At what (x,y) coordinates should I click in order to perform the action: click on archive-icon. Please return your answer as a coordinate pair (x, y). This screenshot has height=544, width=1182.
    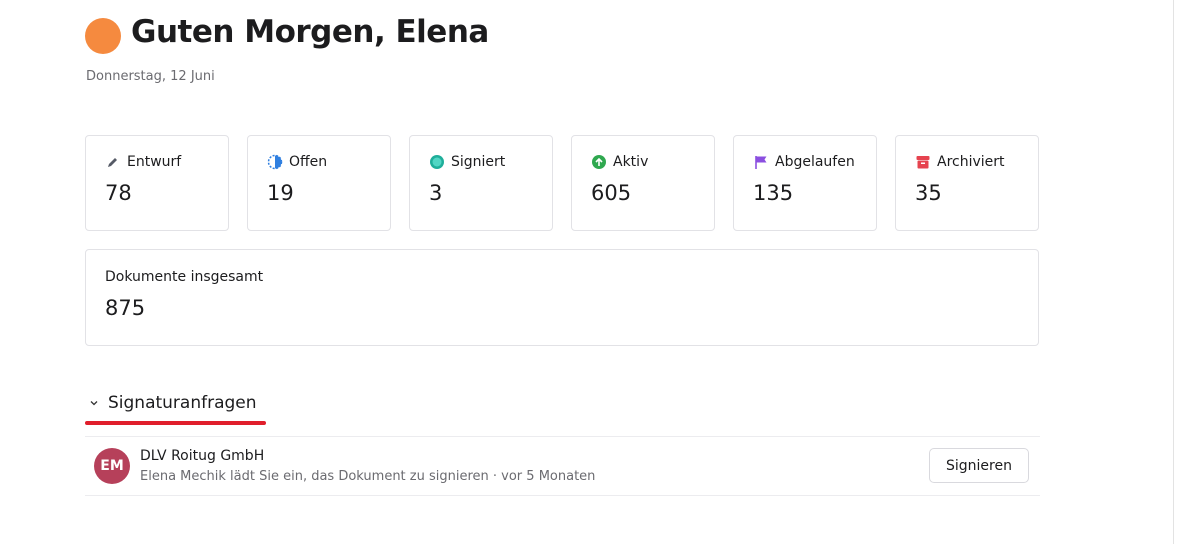
    Looking at the image, I should click on (923, 162).